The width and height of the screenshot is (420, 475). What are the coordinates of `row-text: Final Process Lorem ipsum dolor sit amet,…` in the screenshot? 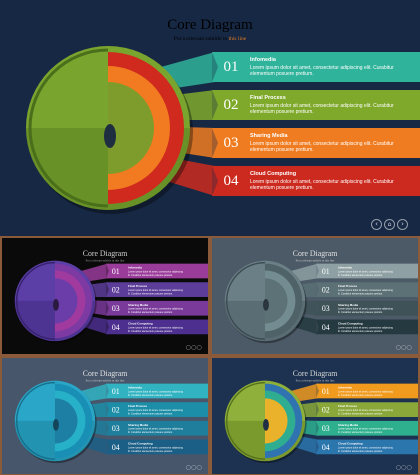 It's located at (331, 105).